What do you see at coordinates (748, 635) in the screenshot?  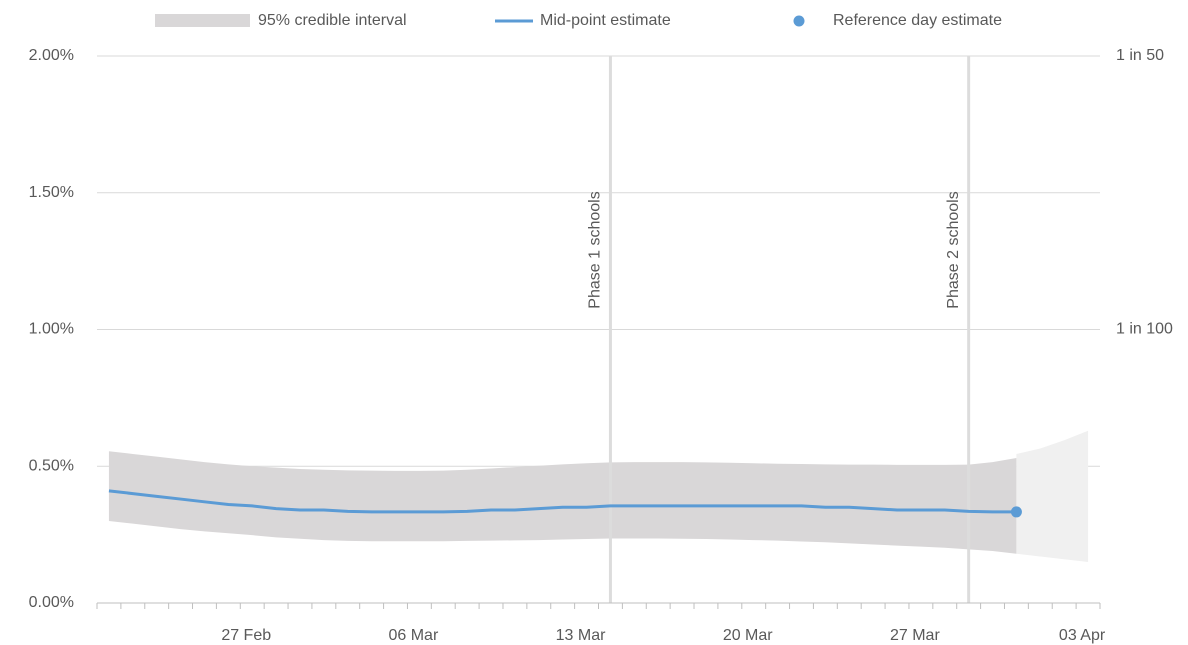 I see `x-tick-label: 20 Mar` at bounding box center [748, 635].